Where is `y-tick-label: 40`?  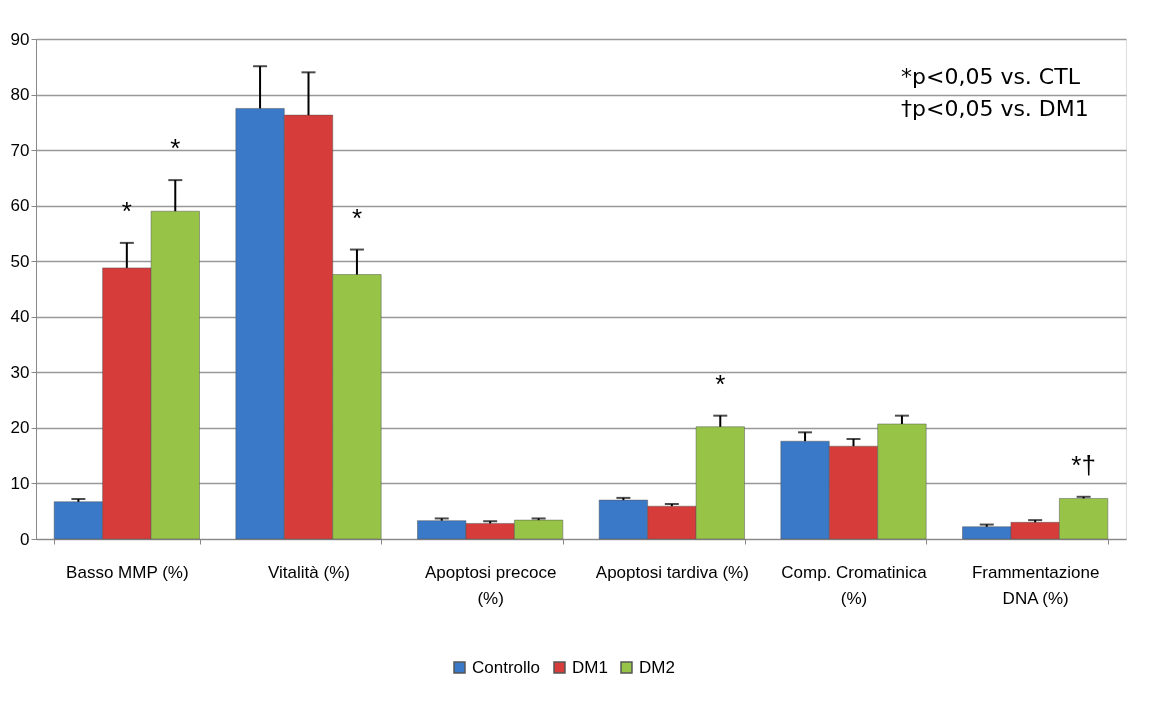
y-tick-label: 40 is located at coordinates (20, 317).